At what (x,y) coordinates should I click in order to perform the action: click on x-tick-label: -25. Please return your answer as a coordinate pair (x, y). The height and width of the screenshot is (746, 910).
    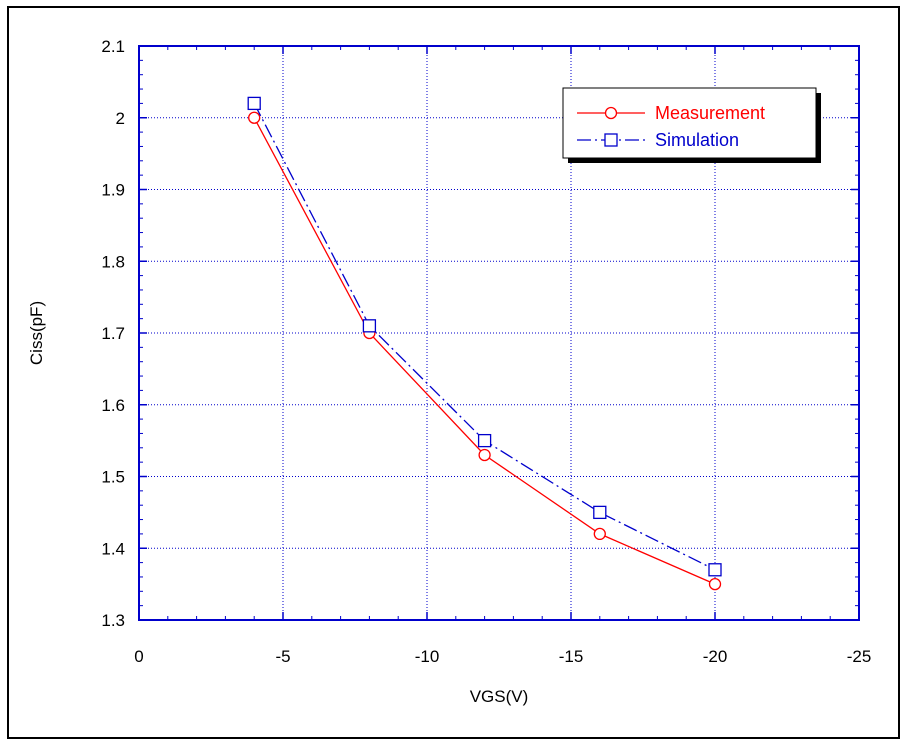
    Looking at the image, I should click on (859, 656).